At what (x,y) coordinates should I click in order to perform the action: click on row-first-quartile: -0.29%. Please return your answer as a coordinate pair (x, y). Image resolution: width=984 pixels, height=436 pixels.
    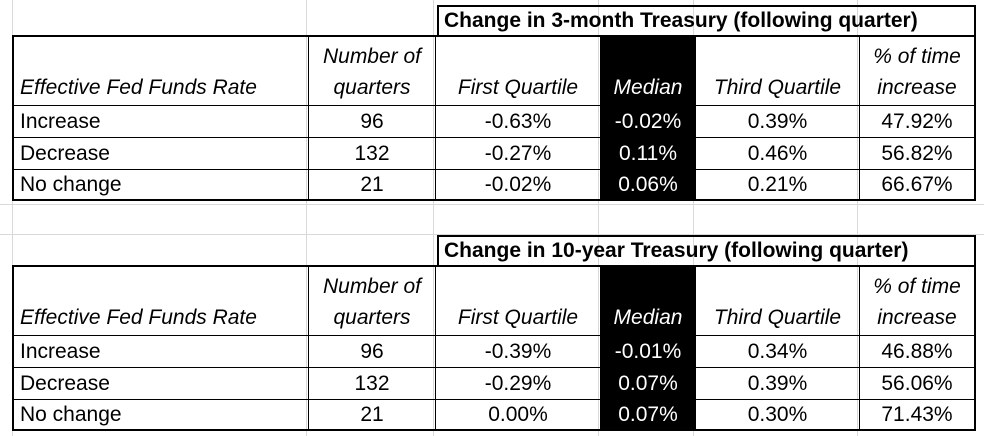
    Looking at the image, I should click on (517, 383).